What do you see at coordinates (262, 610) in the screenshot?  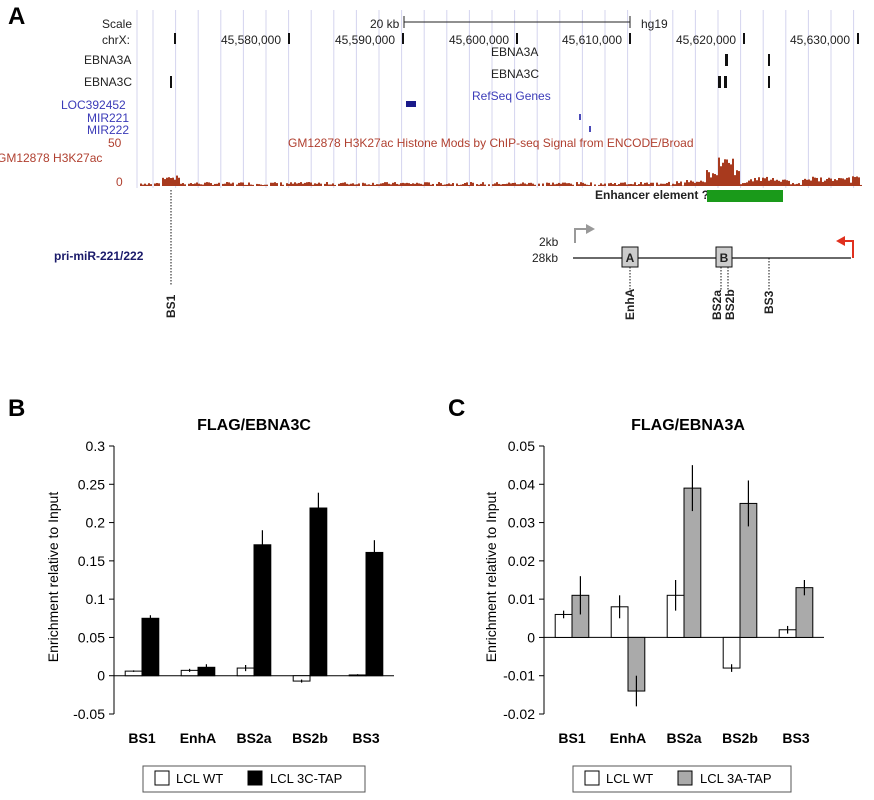 I see `chart-b-bar-tap` at bounding box center [262, 610].